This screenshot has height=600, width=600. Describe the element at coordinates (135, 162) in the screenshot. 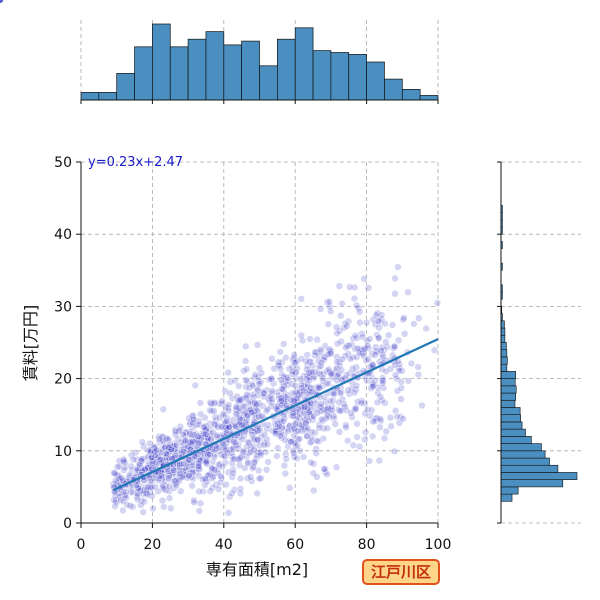

I see `regression-equation: y=0.23x+2.47` at that location.